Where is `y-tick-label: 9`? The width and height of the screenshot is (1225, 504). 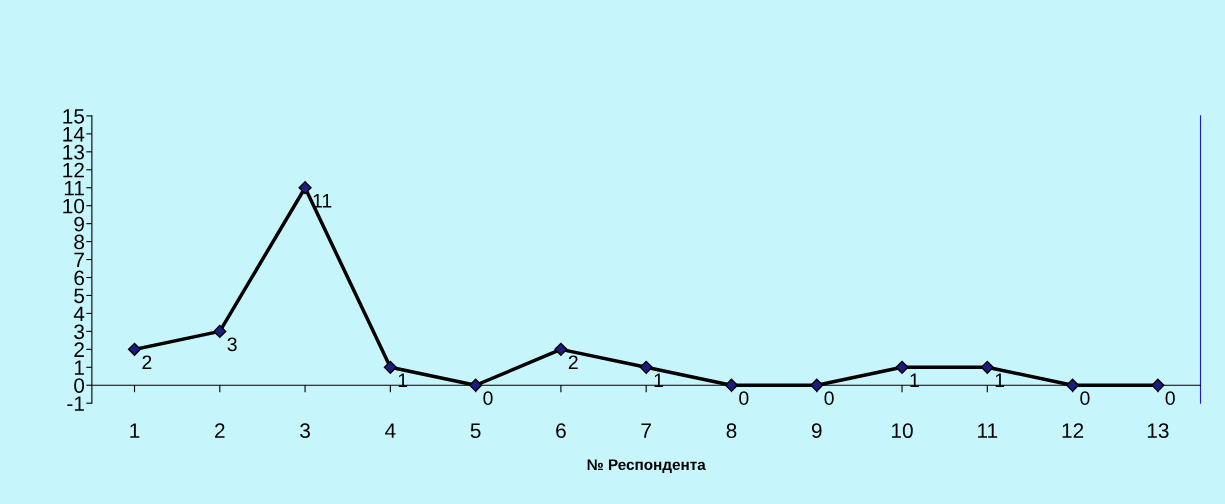
y-tick-label: 9 is located at coordinates (79, 224).